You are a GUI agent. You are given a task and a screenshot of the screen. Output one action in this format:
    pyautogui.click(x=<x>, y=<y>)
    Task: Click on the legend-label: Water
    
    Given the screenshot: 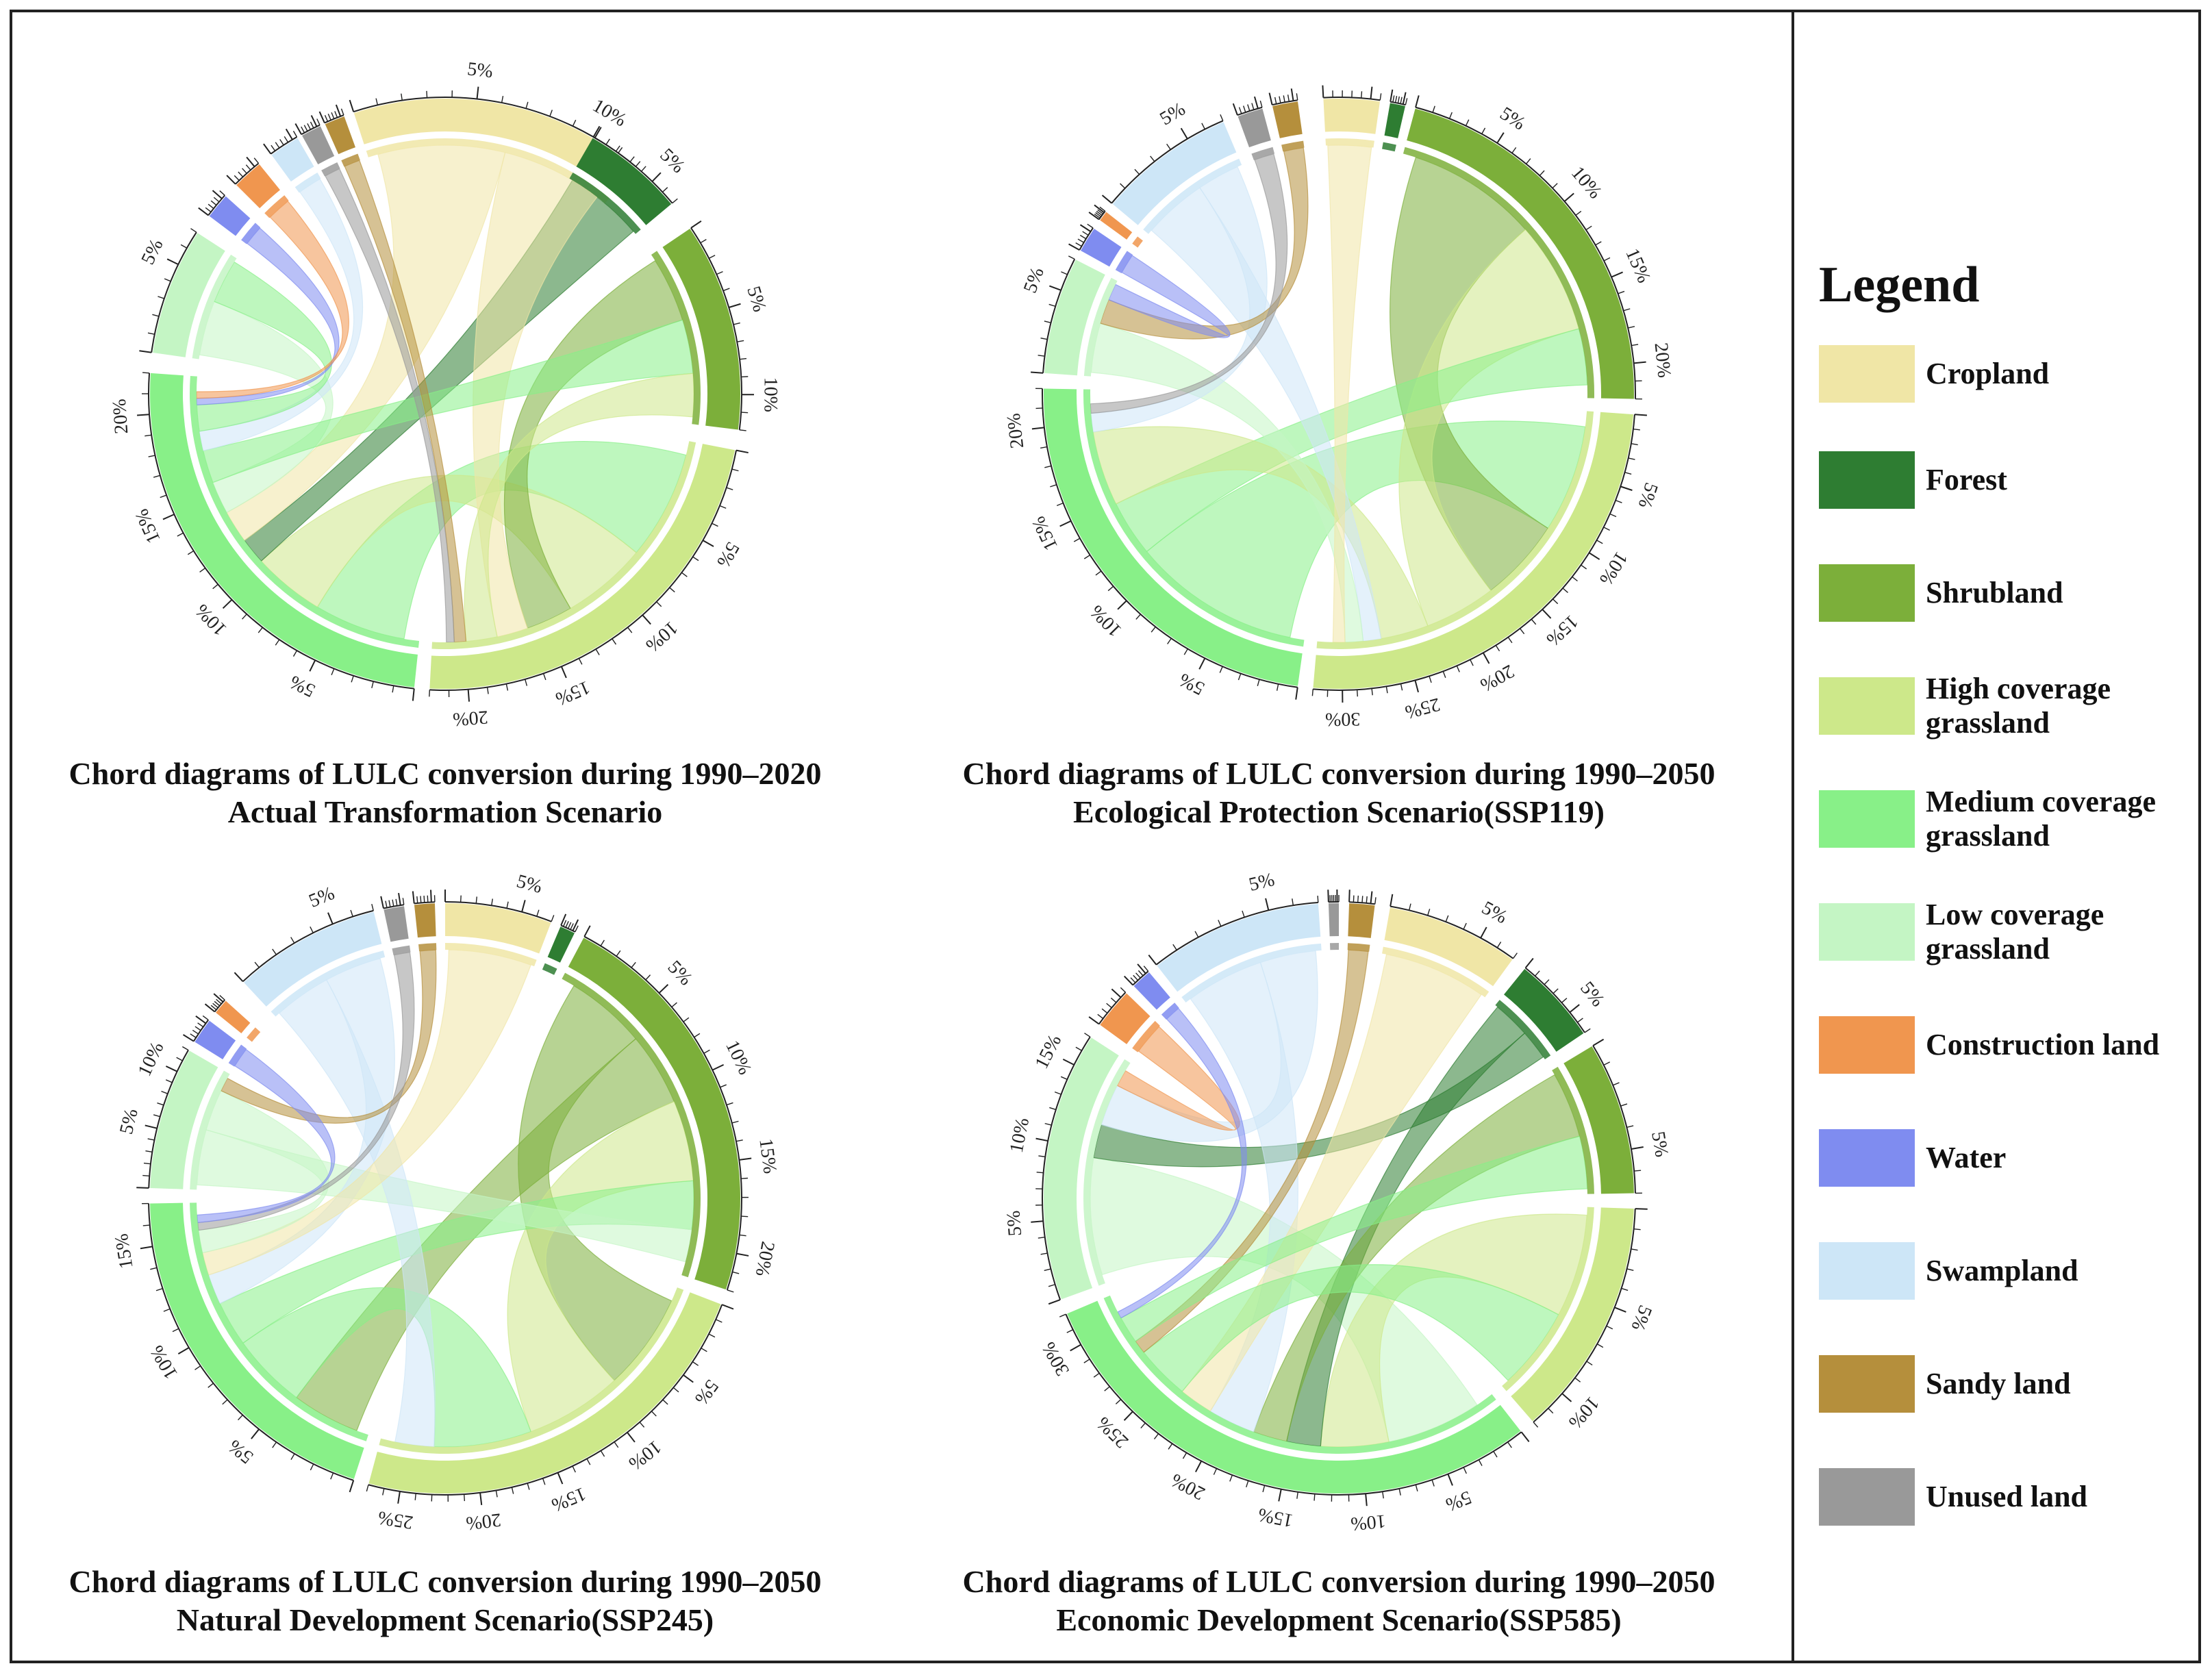 What is the action you would take?
    pyautogui.click(x=2056, y=1158)
    